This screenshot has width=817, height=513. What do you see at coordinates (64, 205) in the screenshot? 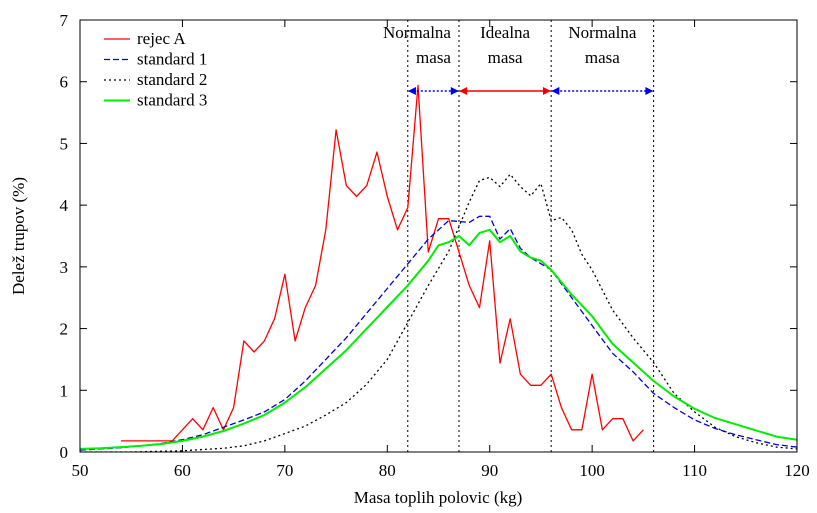
I see `y-tick-label: 4` at bounding box center [64, 205].